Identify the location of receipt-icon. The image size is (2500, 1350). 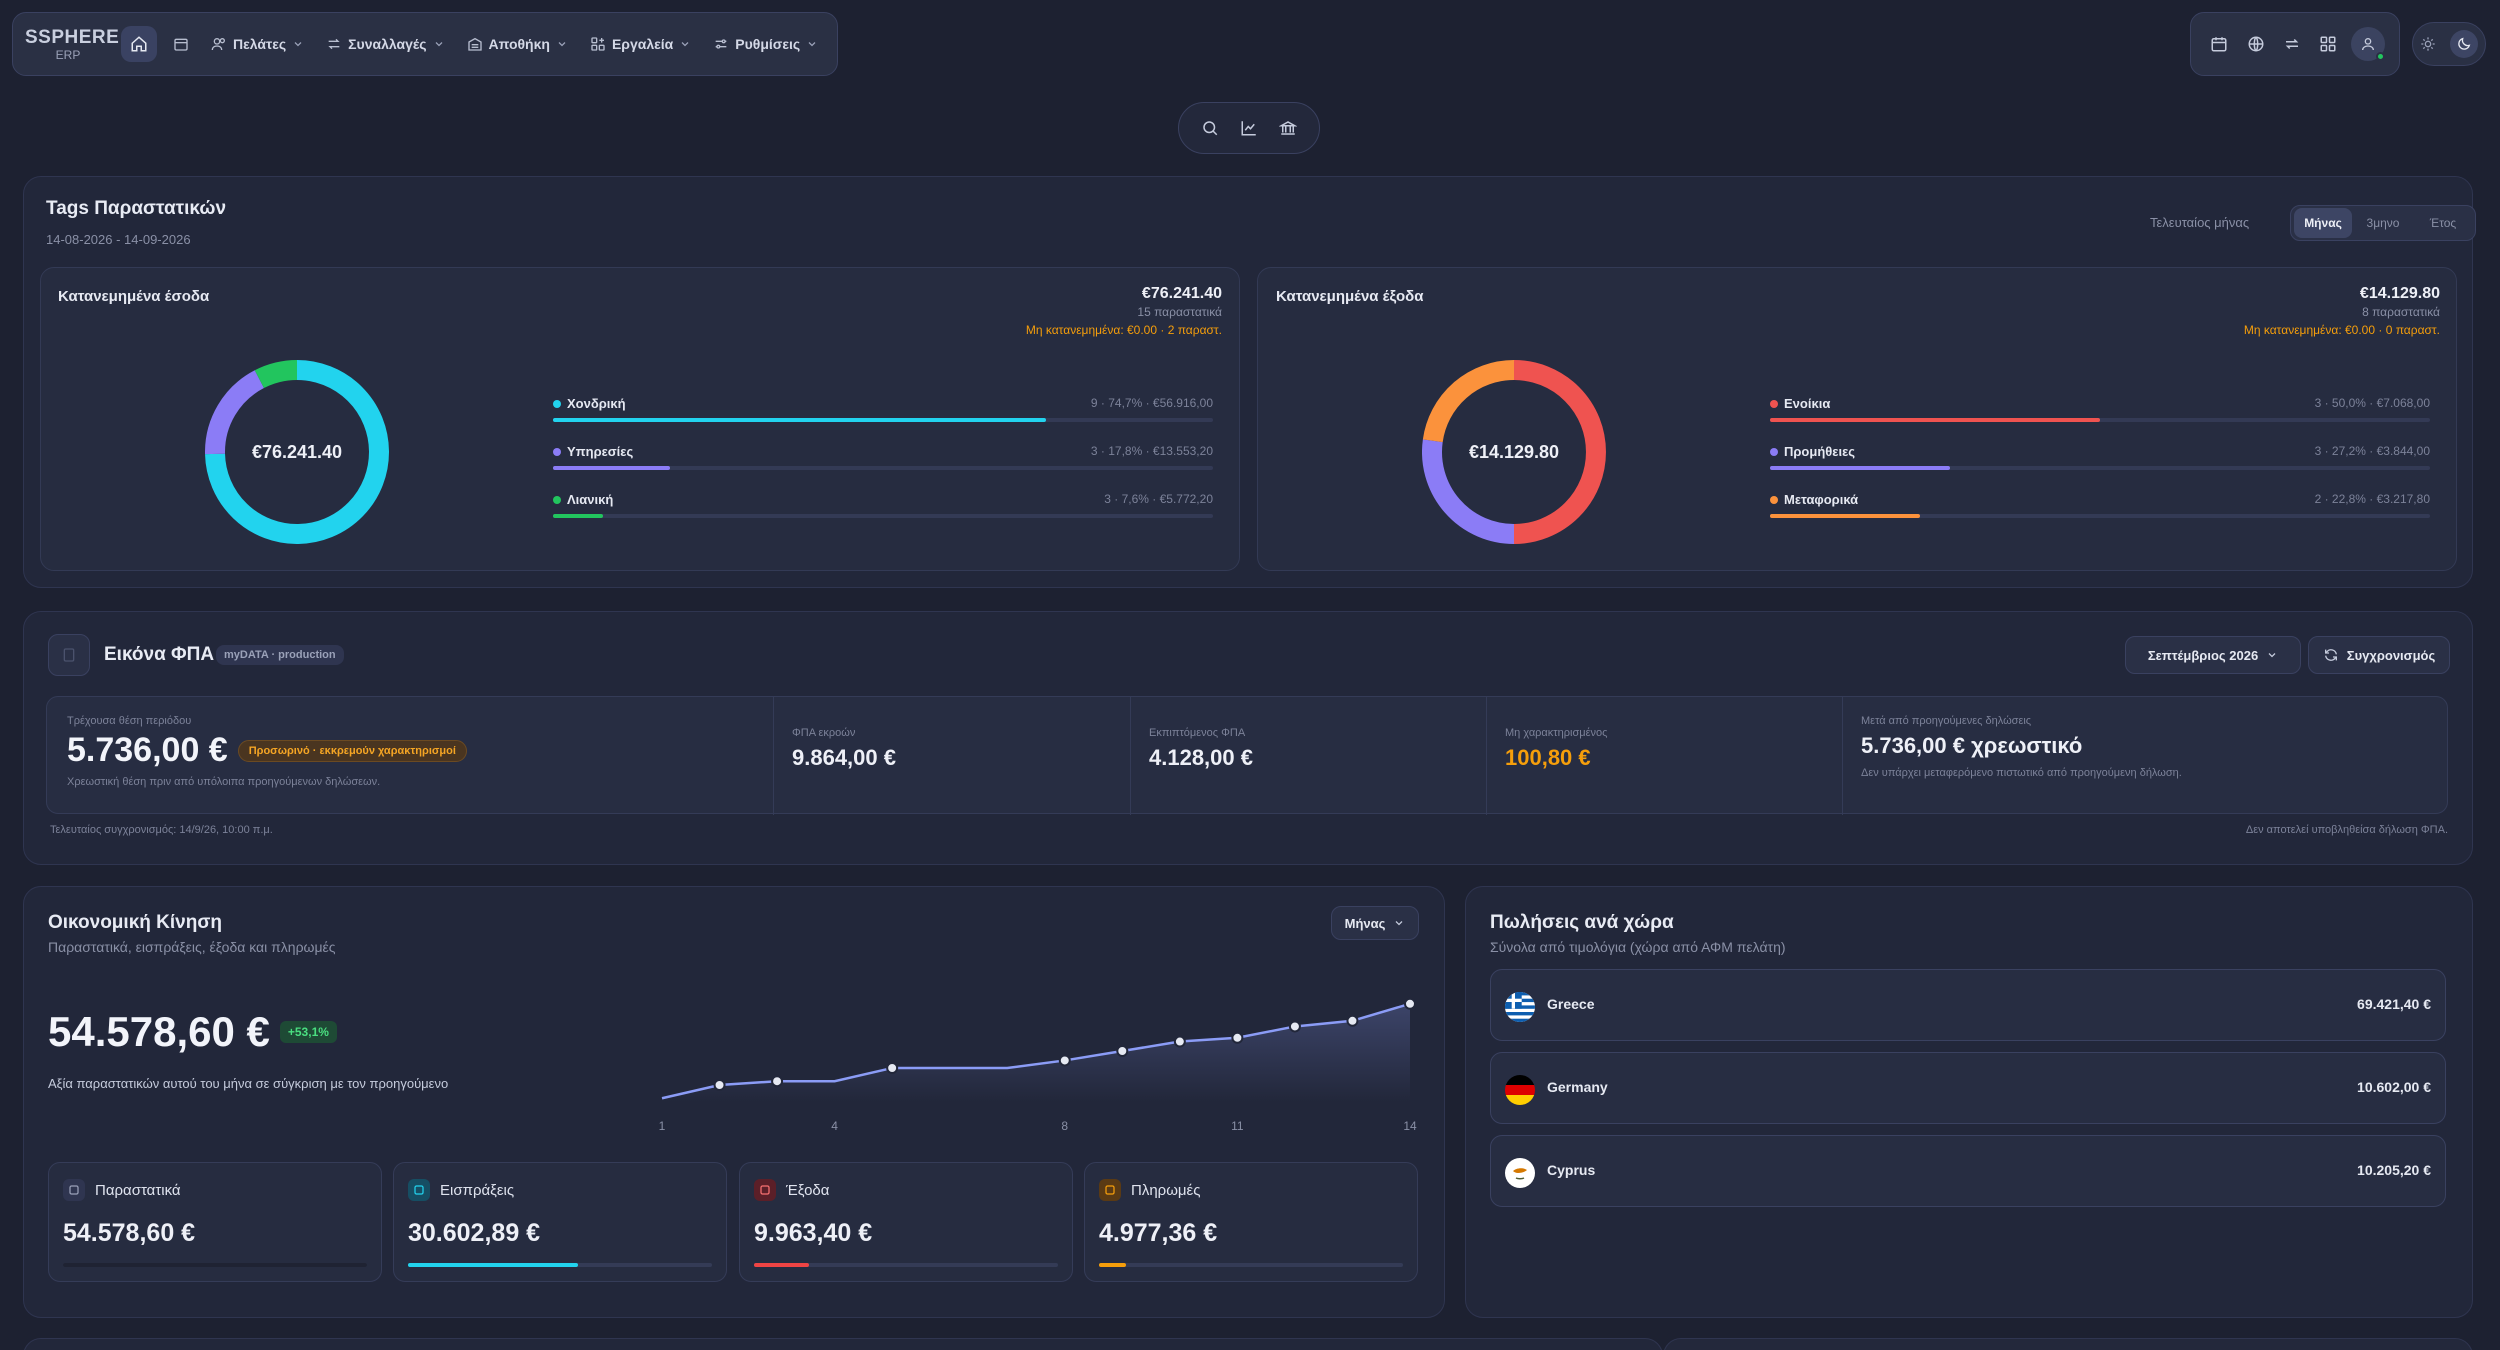
(69, 655).